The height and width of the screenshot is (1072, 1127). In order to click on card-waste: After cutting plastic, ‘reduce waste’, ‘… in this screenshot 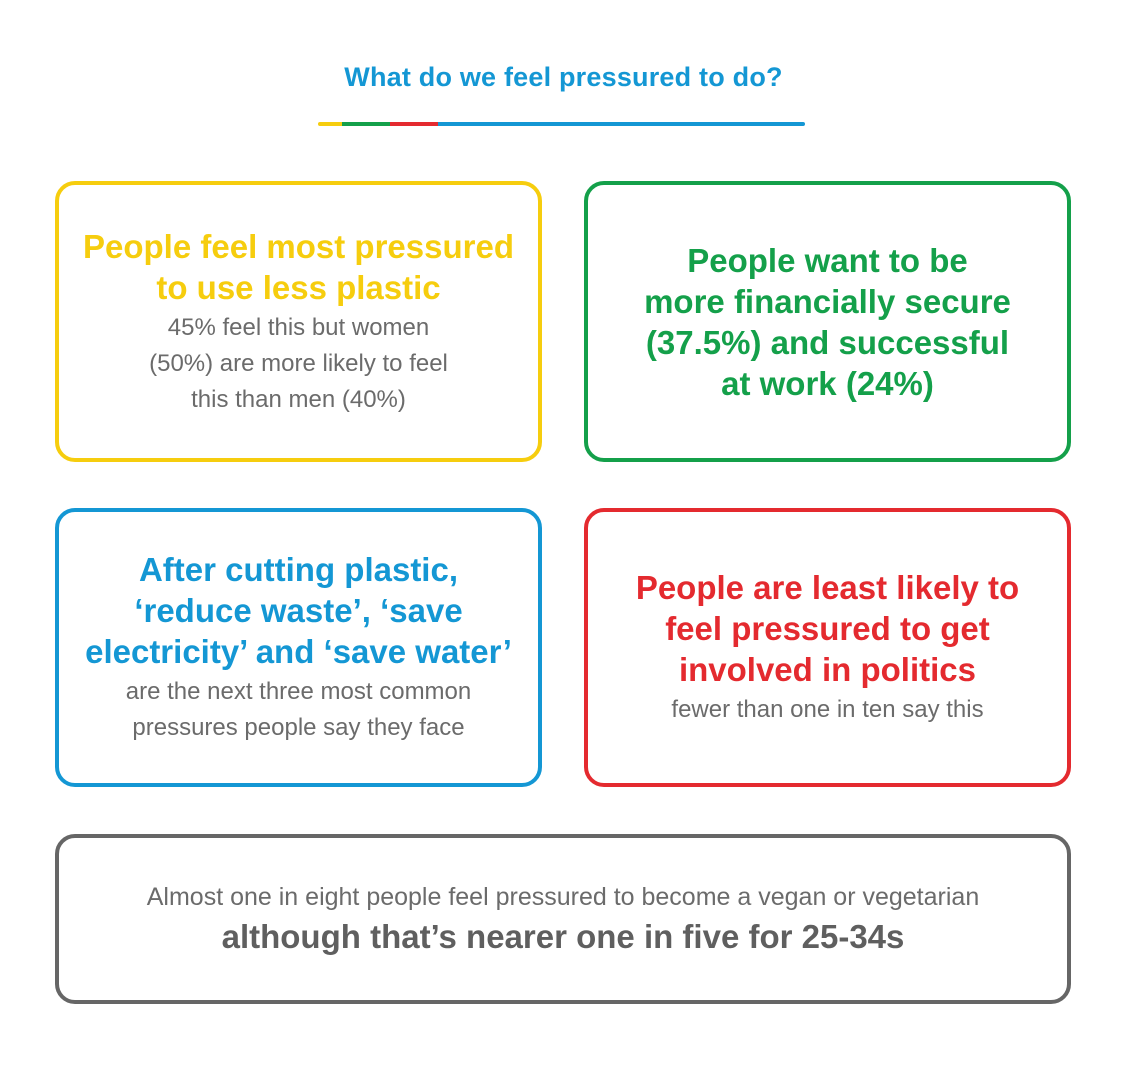, I will do `click(298, 647)`.